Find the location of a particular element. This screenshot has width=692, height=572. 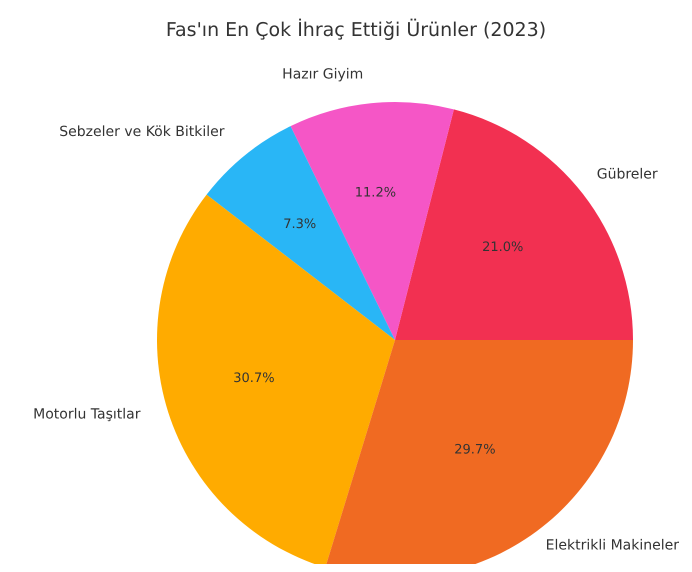

slice-label: Sebzeler ve Kök Bitkiler is located at coordinates (142, 132).